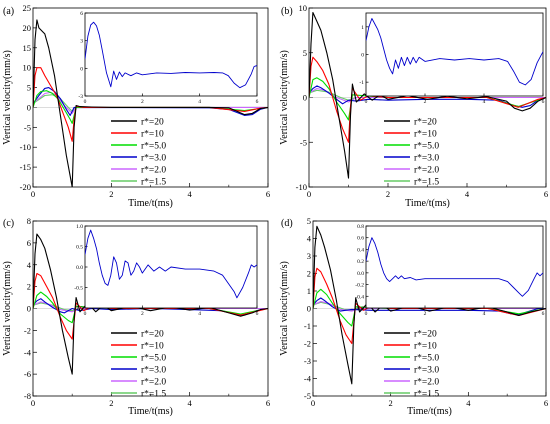  I want to click on panel-b-inset-line, so click(454, 52).